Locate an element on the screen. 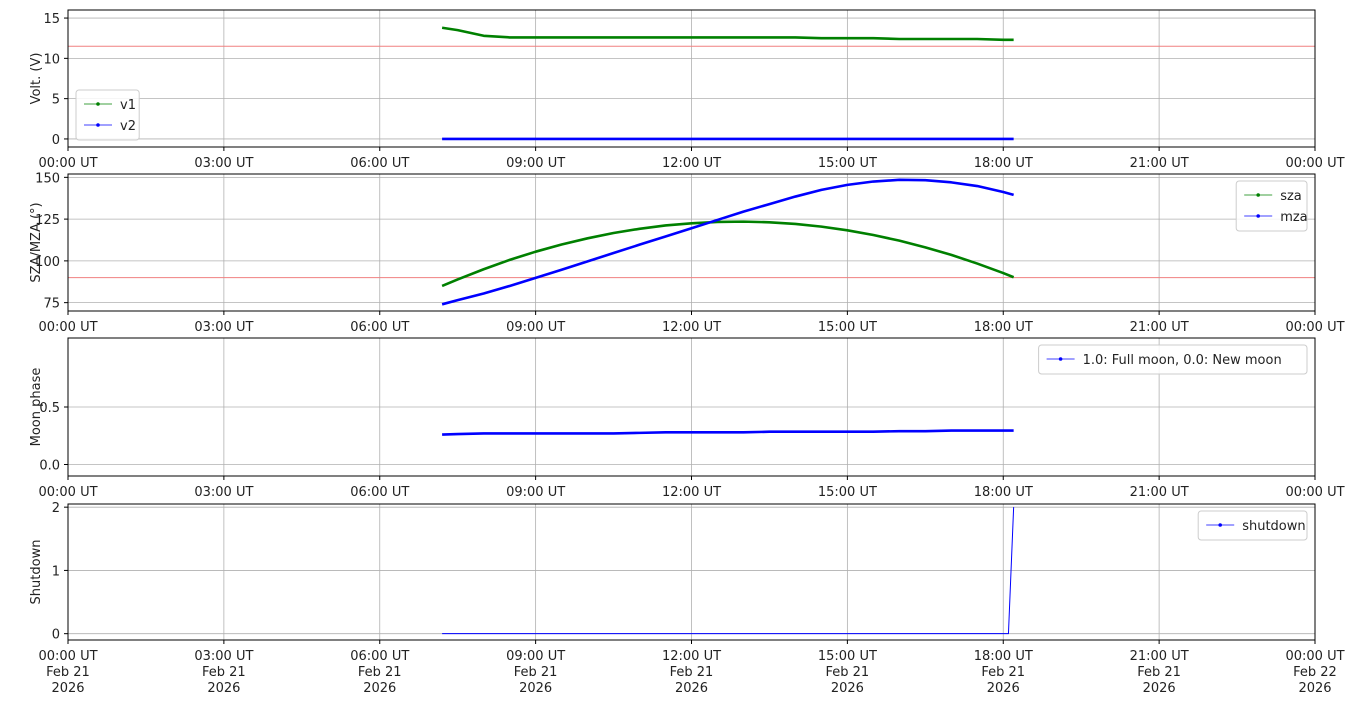 Image resolution: width=1356 pixels, height=711 pixels. y-tick-label: 1 is located at coordinates (56, 571).